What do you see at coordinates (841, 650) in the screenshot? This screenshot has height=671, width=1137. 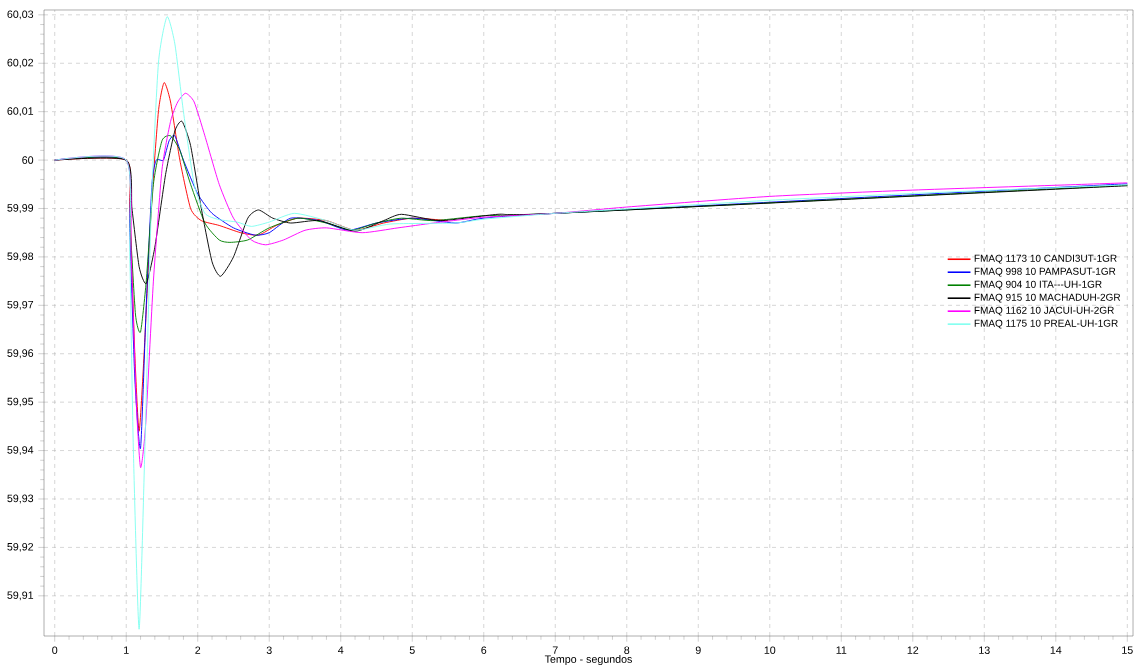 I see `x-tick-label: 11` at bounding box center [841, 650].